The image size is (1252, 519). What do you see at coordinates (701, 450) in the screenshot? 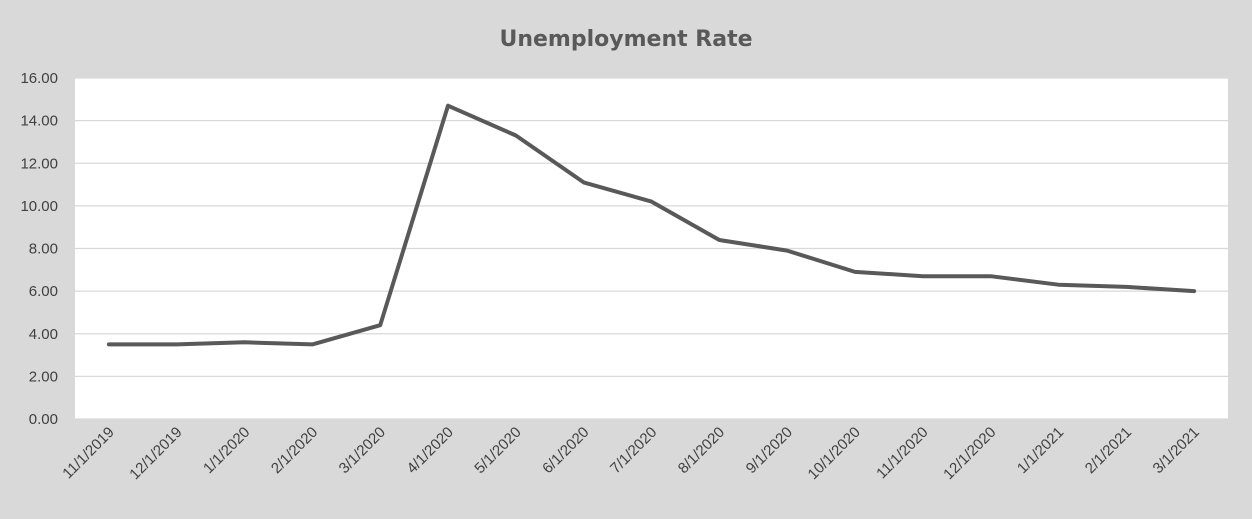
I see `x-tick-label: 8/1/2020` at bounding box center [701, 450].